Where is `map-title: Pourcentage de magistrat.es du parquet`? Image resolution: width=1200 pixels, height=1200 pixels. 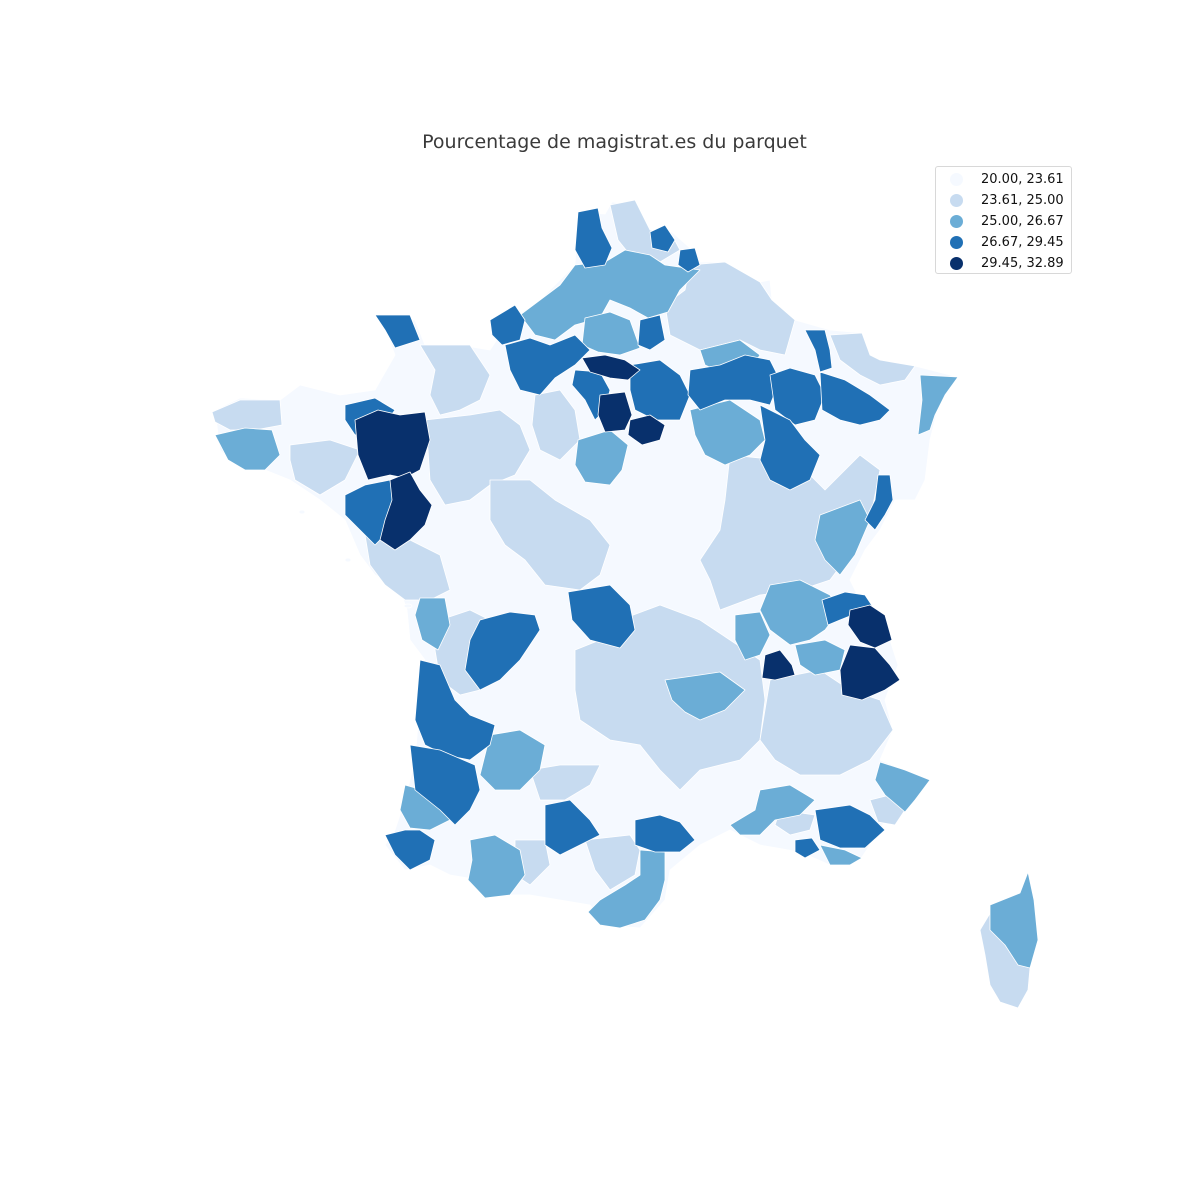
map-title: Pourcentage de magistrat.es du parquet is located at coordinates (614, 142).